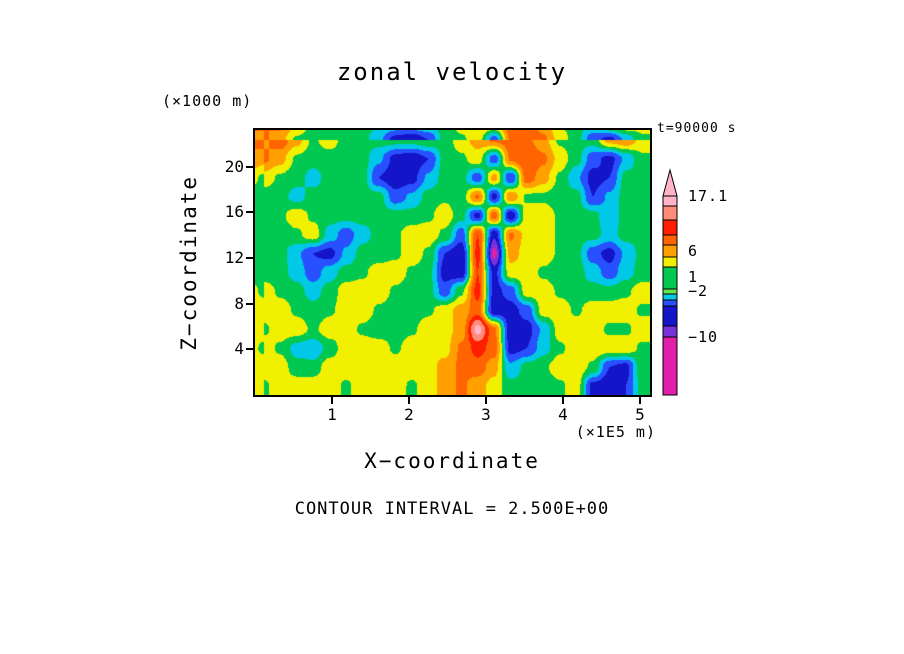 The height and width of the screenshot is (654, 904). I want to click on y-tick-label: 4, so click(239, 349).